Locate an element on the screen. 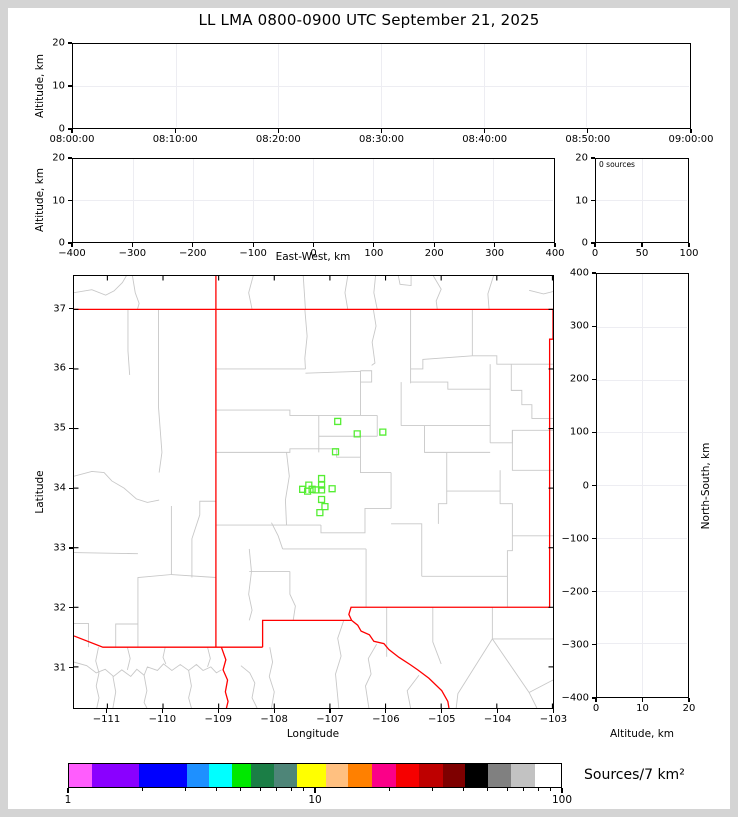  colorbar-tick-label: 10 is located at coordinates (315, 800).